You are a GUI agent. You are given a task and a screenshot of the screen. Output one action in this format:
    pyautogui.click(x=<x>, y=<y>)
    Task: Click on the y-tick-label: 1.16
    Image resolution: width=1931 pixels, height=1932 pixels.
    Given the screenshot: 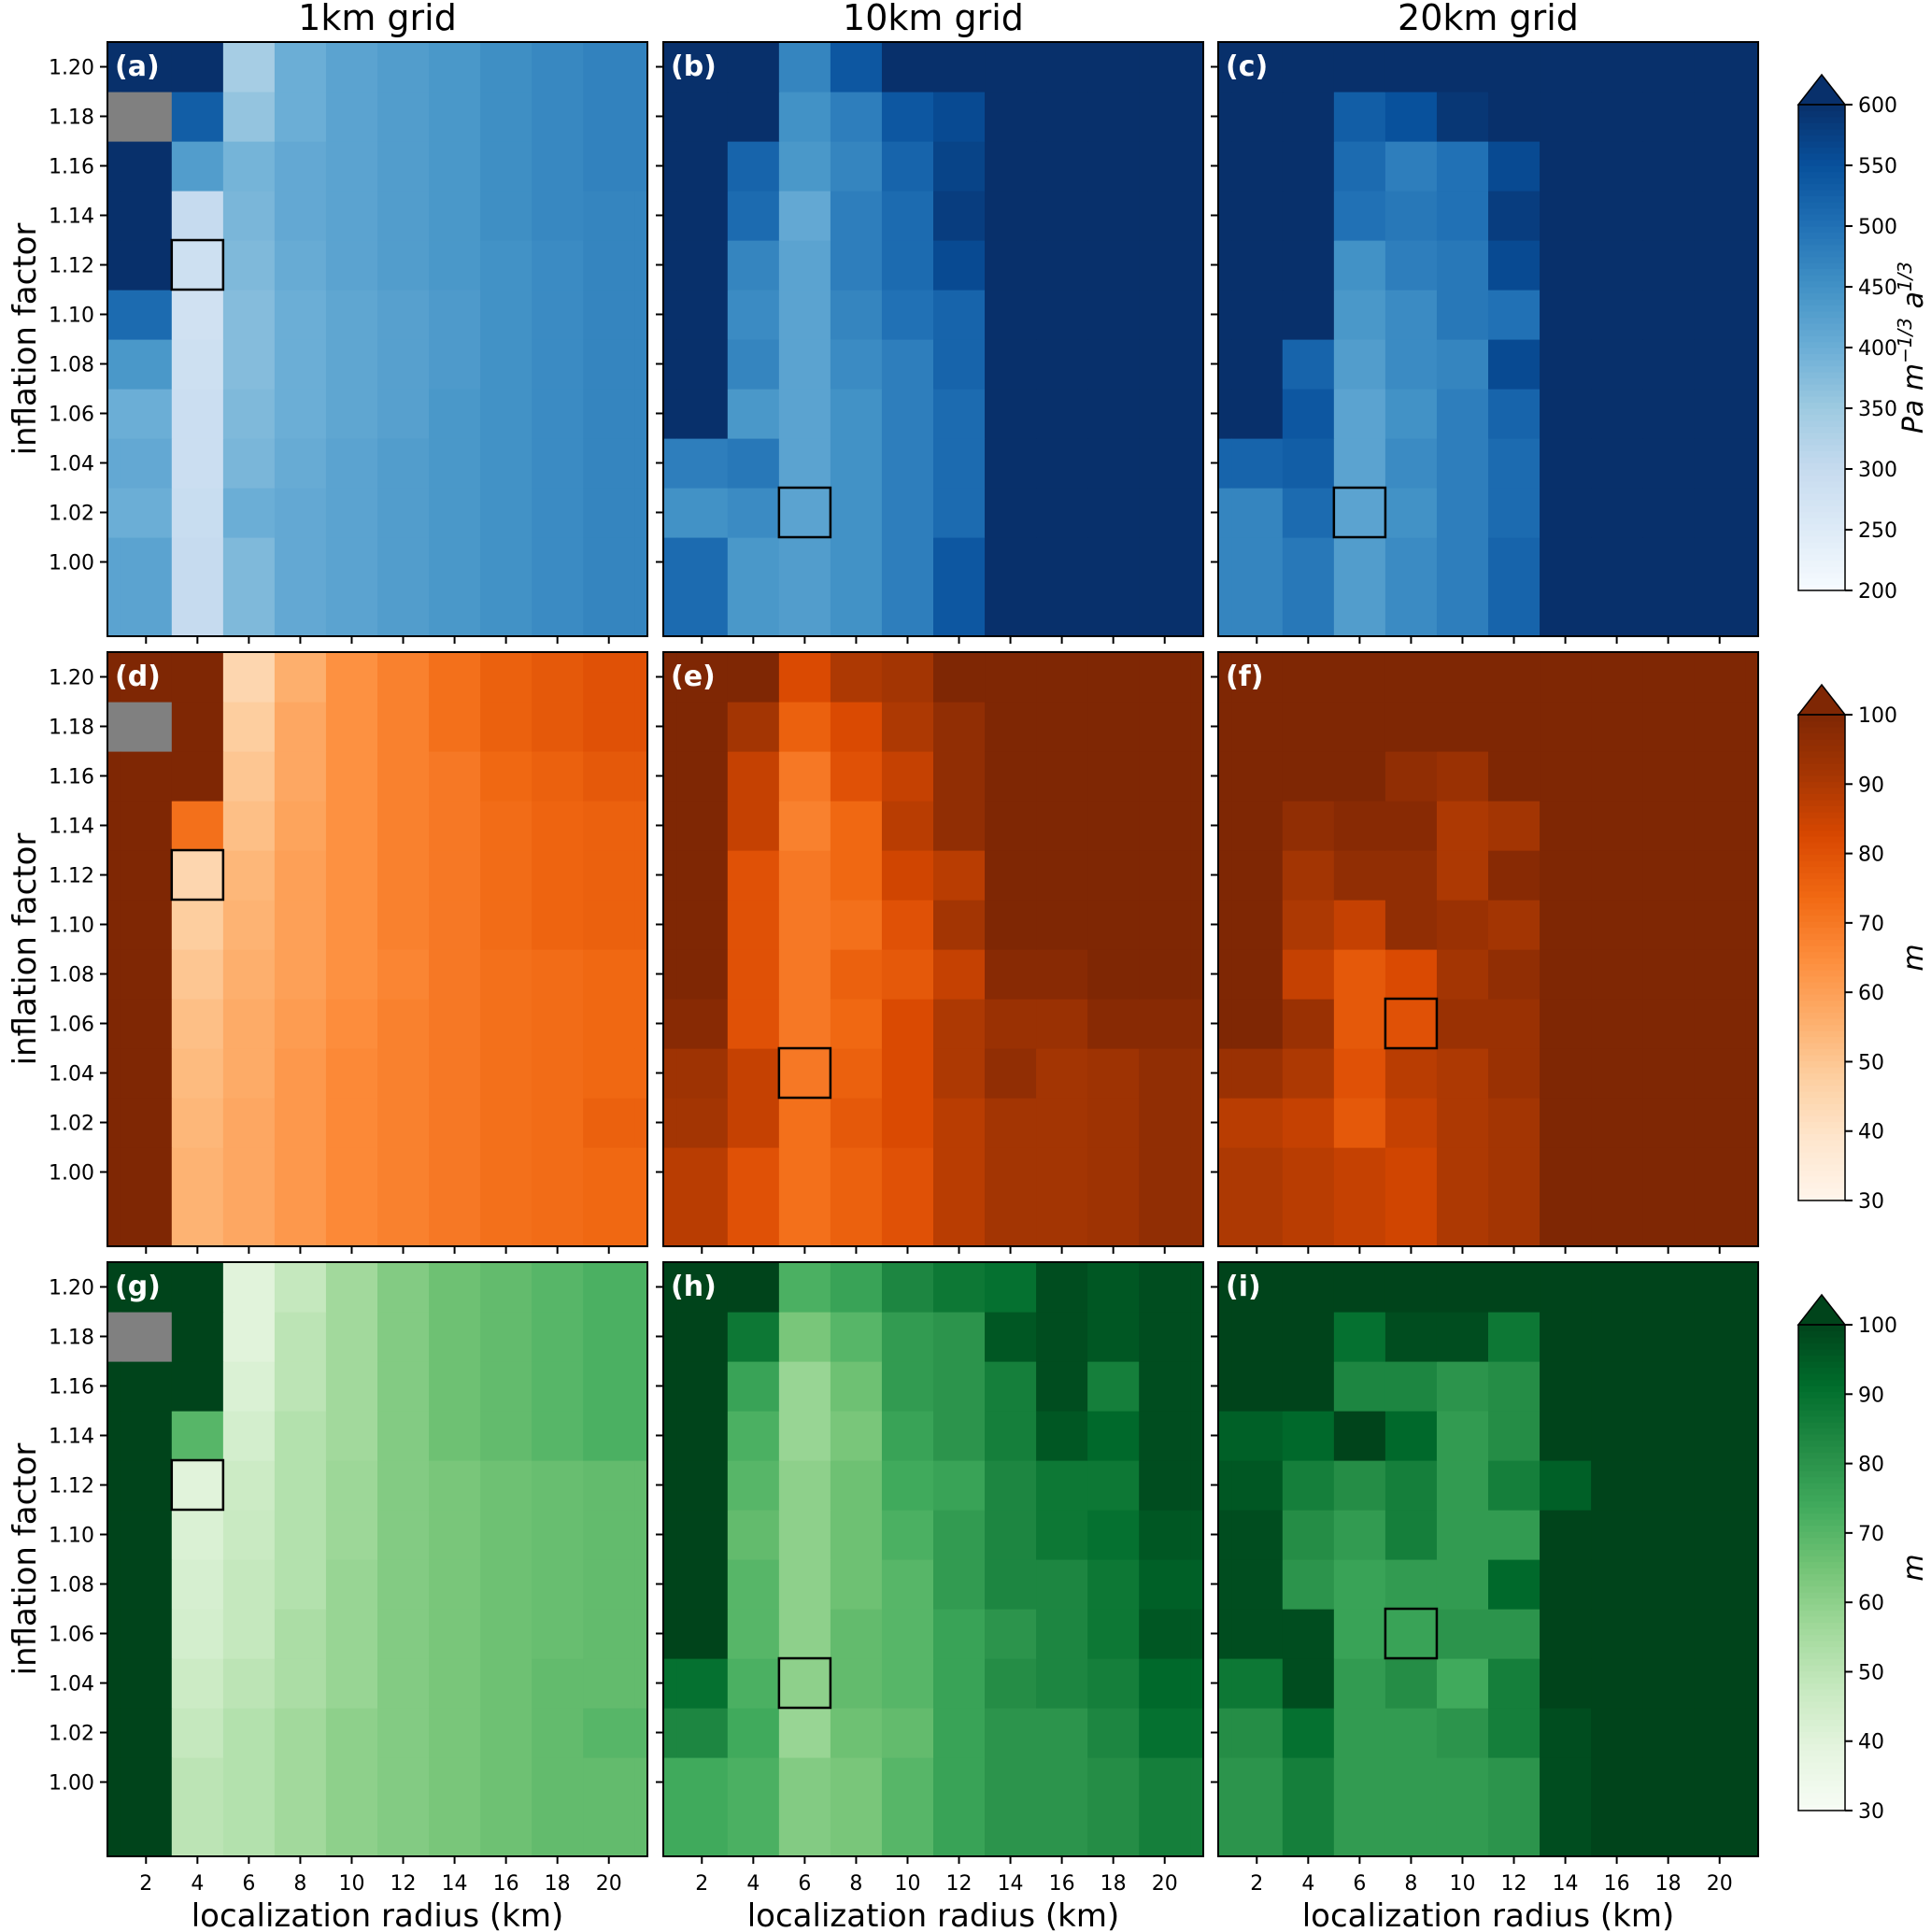 What is the action you would take?
    pyautogui.click(x=71, y=1387)
    